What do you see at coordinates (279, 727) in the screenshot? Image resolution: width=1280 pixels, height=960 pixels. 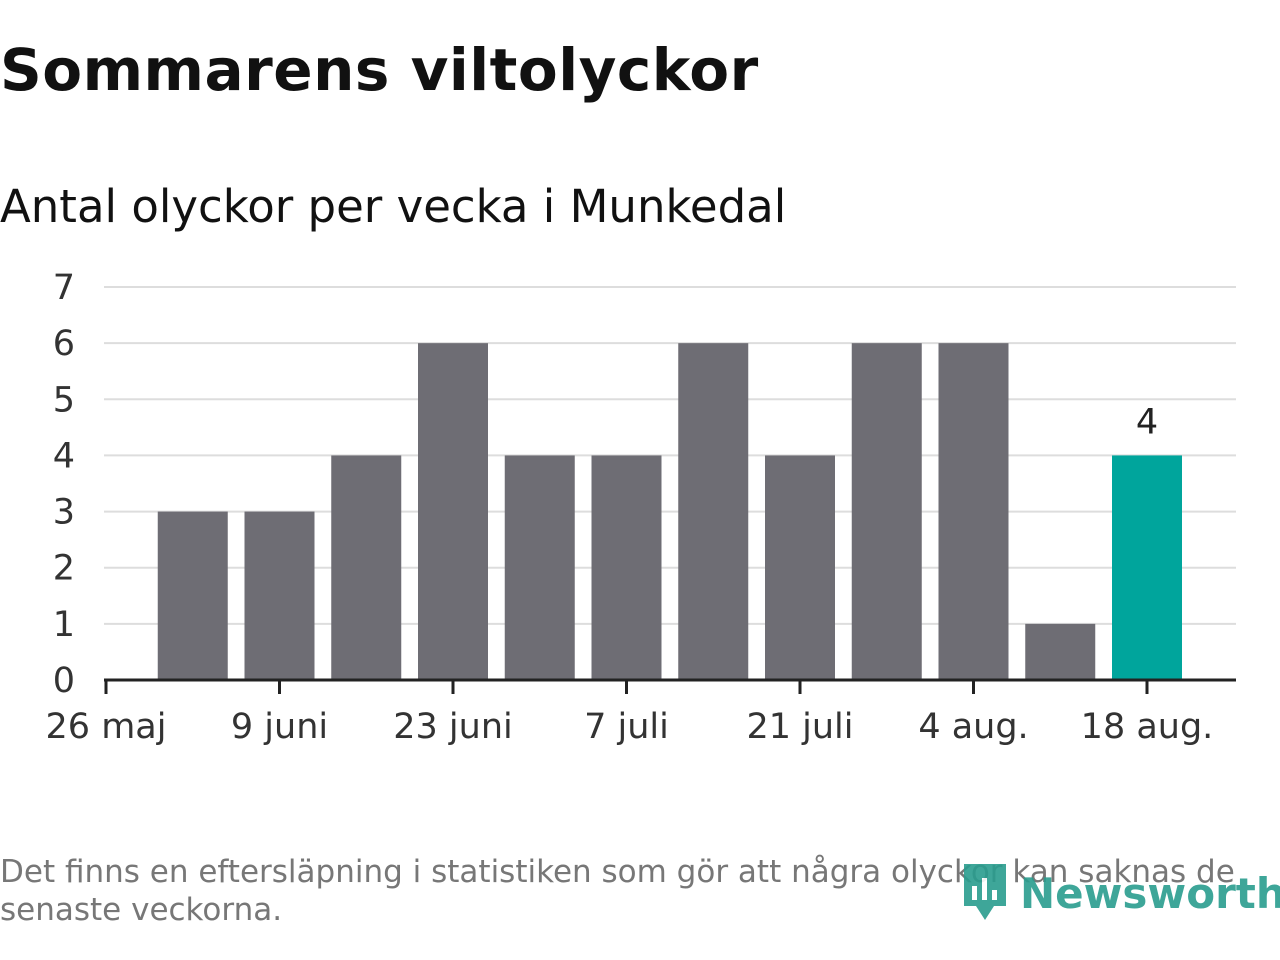 I see `x-tick-label: 9 juni` at bounding box center [279, 727].